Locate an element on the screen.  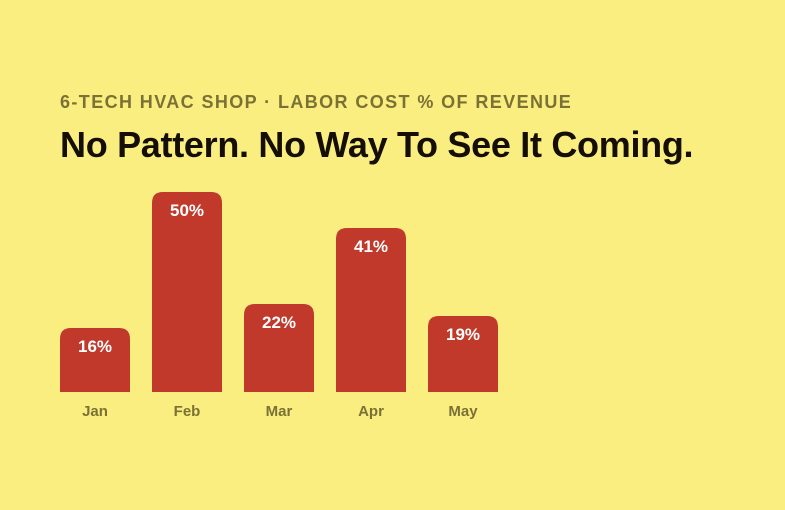
bar-feb is located at coordinates (187, 292).